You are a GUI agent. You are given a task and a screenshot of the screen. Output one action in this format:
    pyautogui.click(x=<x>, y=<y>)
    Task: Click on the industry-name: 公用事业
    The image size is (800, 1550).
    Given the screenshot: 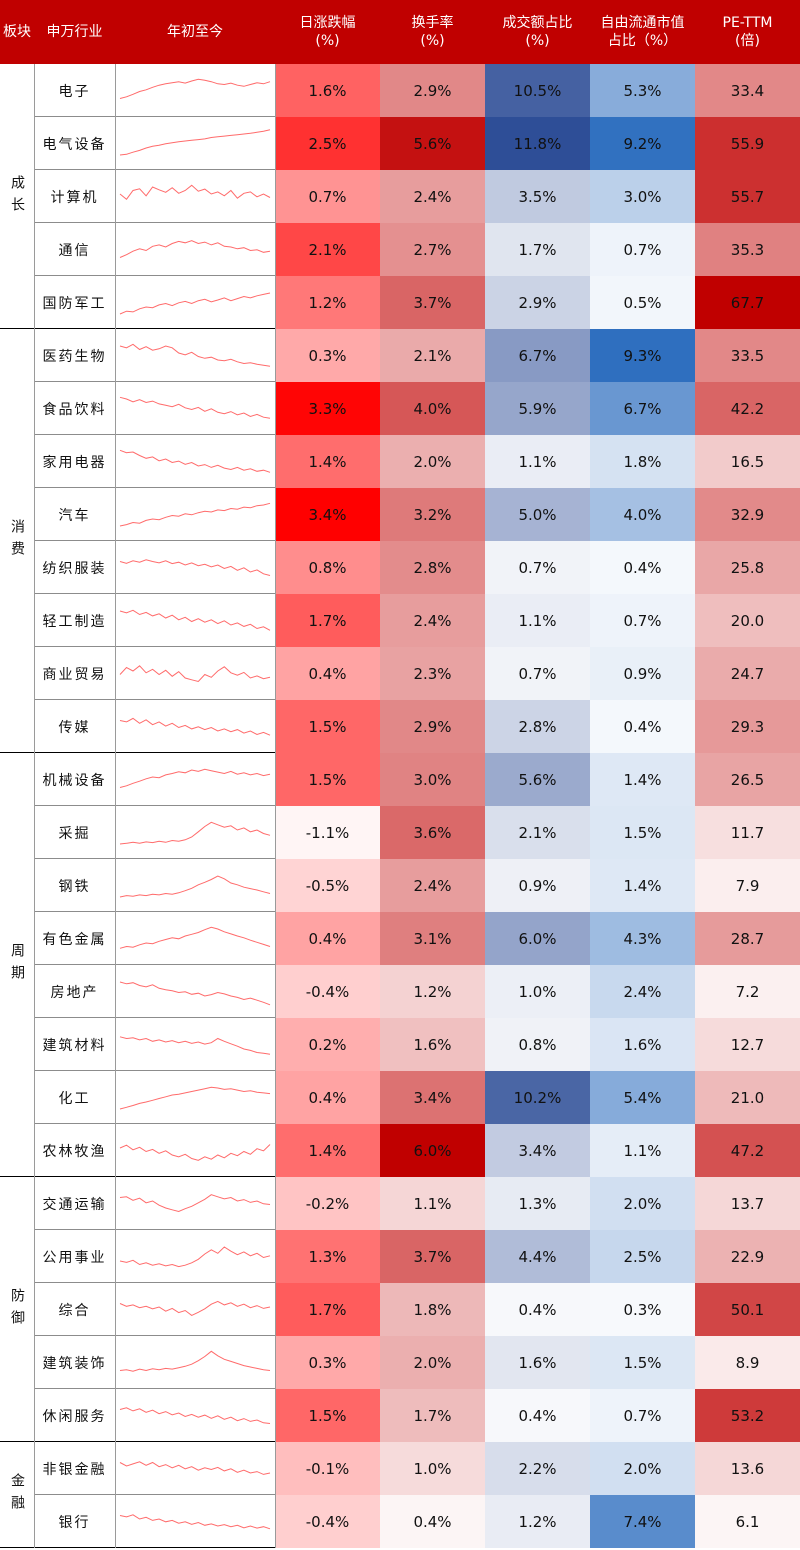 What is the action you would take?
    pyautogui.click(x=74, y=1256)
    